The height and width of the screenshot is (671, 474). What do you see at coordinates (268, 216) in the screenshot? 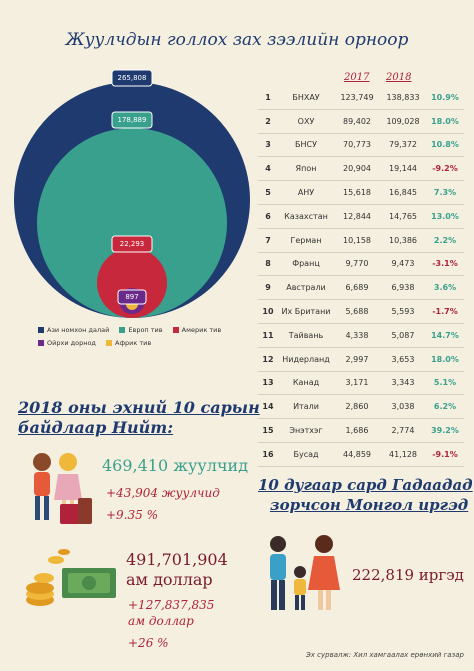
I see `rank-number: 6` at bounding box center [268, 216].